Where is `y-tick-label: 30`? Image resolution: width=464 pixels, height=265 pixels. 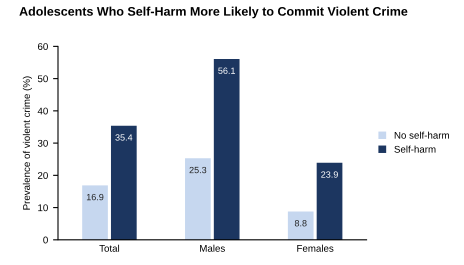
y-tick-label: 30 is located at coordinates (43, 143).